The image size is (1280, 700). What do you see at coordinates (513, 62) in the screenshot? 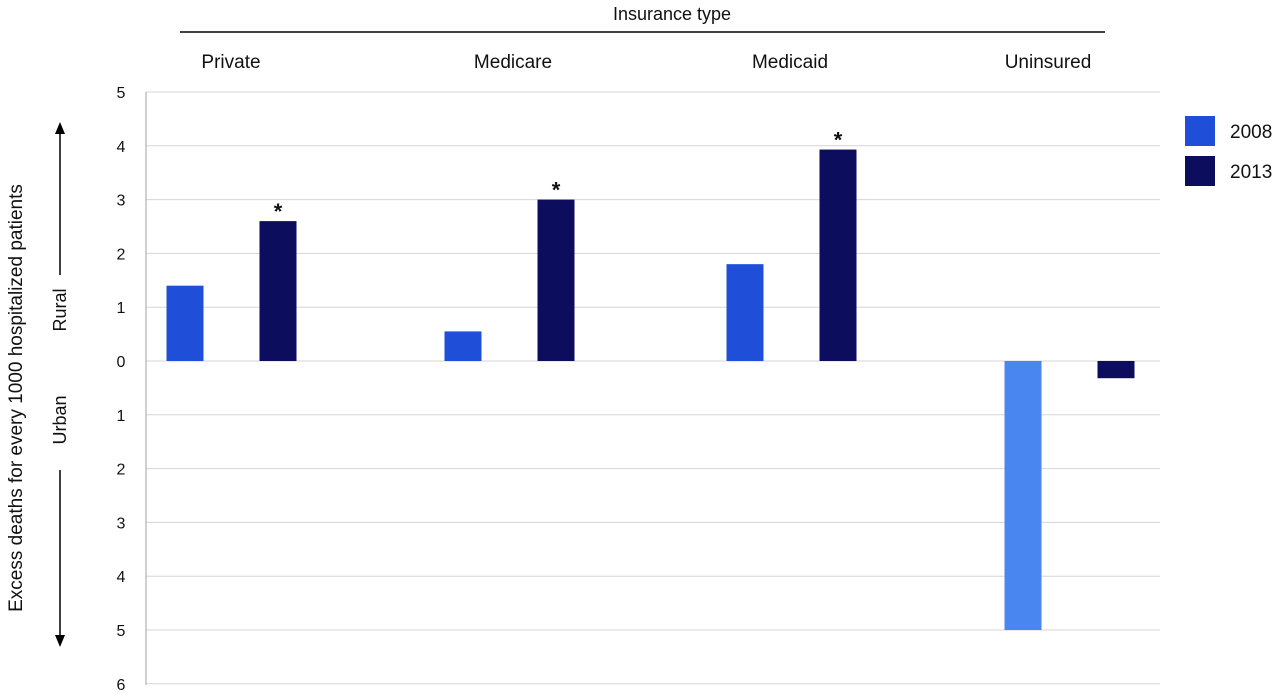
I see `category-label: Medicare` at bounding box center [513, 62].